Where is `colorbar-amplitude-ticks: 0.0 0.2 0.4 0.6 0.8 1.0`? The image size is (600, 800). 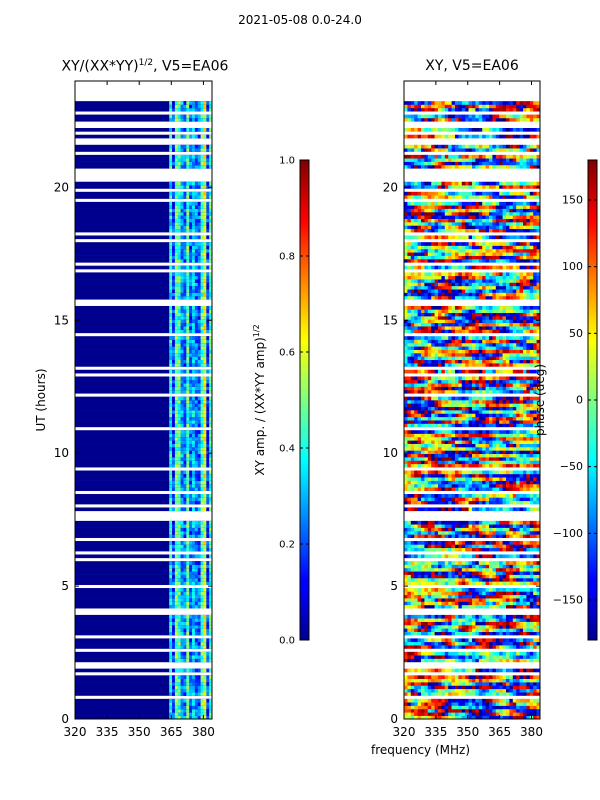
colorbar-amplitude-ticks: 0.0 0.2 0.4 0.6 0.8 1.0 is located at coordinates (294, 401).